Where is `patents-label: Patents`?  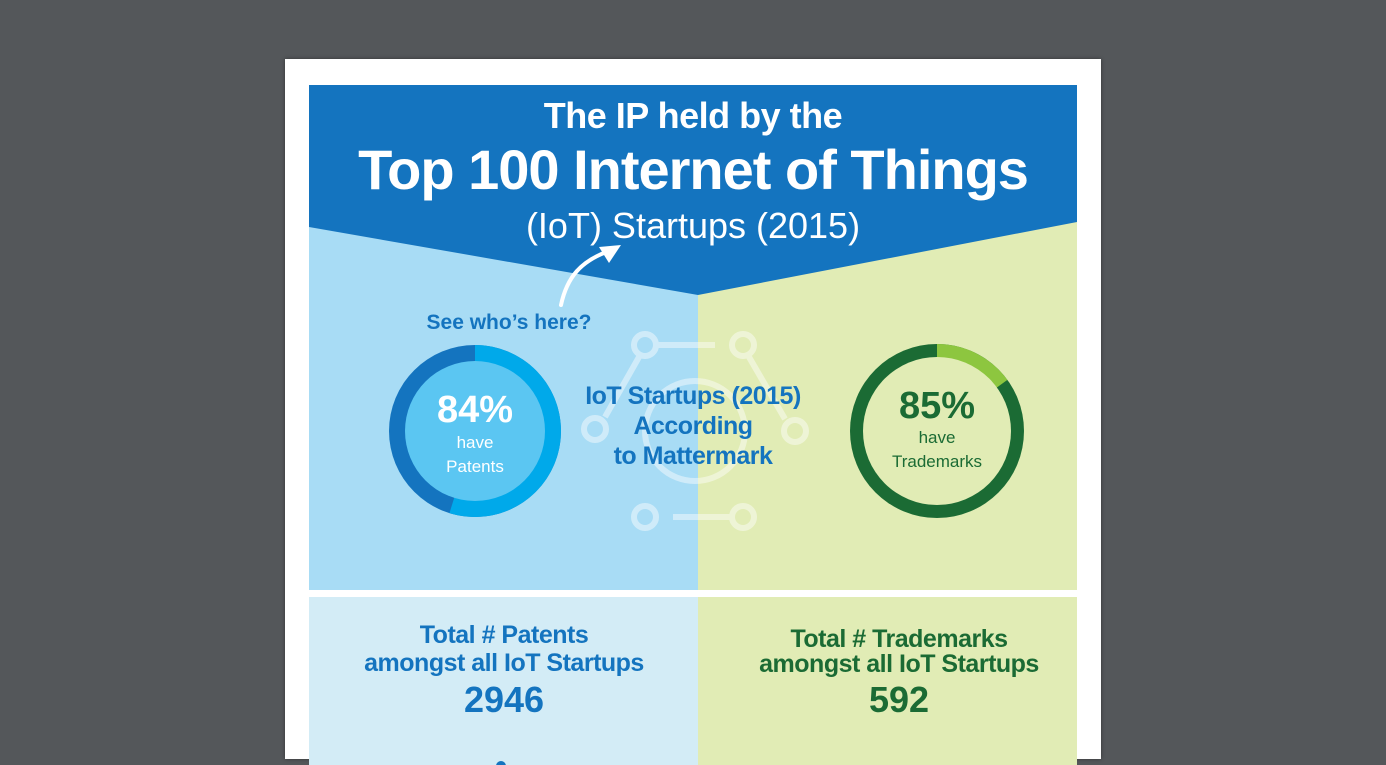
patents-label: Patents is located at coordinates (475, 466).